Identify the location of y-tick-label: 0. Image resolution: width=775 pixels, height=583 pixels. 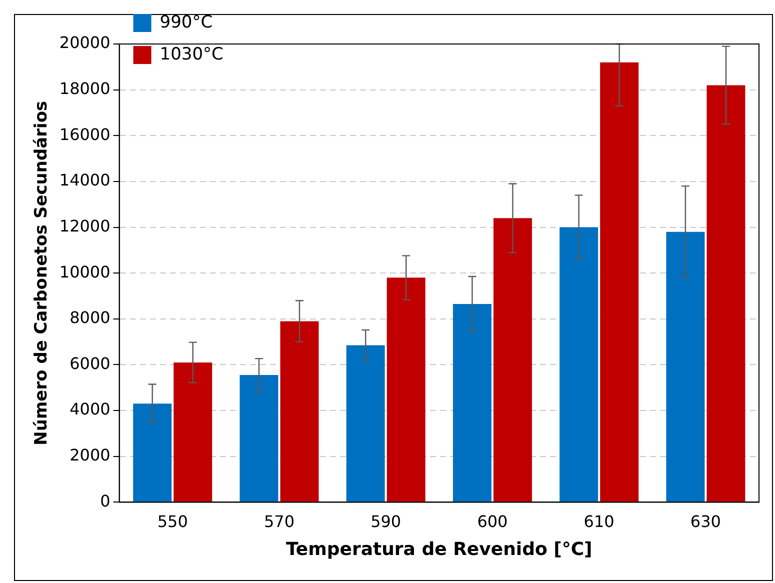
(105, 500).